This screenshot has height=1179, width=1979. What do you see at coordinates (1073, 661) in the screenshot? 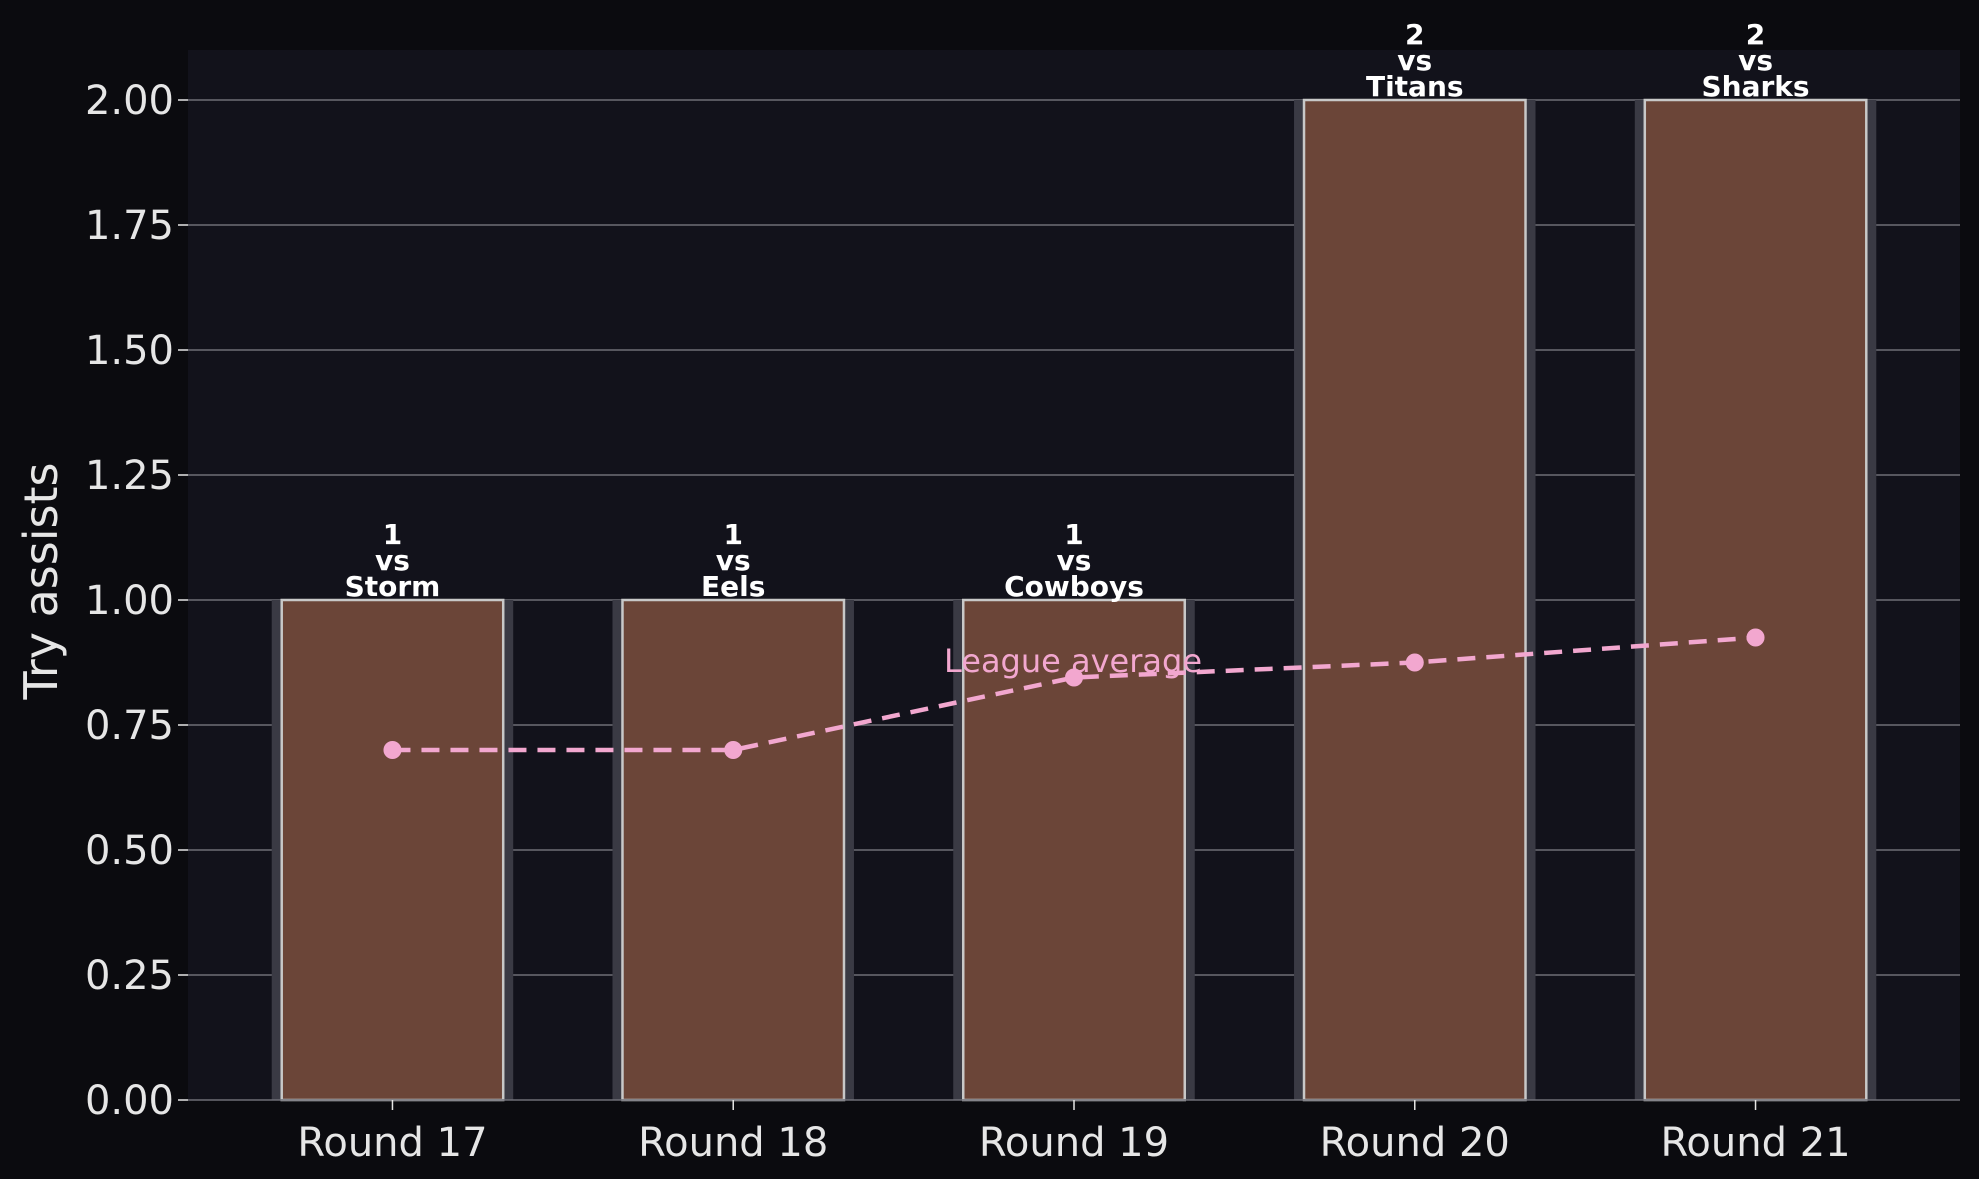
I see `league-average-label: League average` at bounding box center [1073, 661].